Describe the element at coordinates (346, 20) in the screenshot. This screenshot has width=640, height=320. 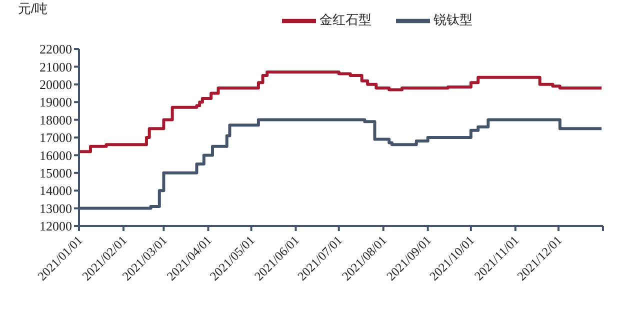
I see `legend-label: 金红石型` at that location.